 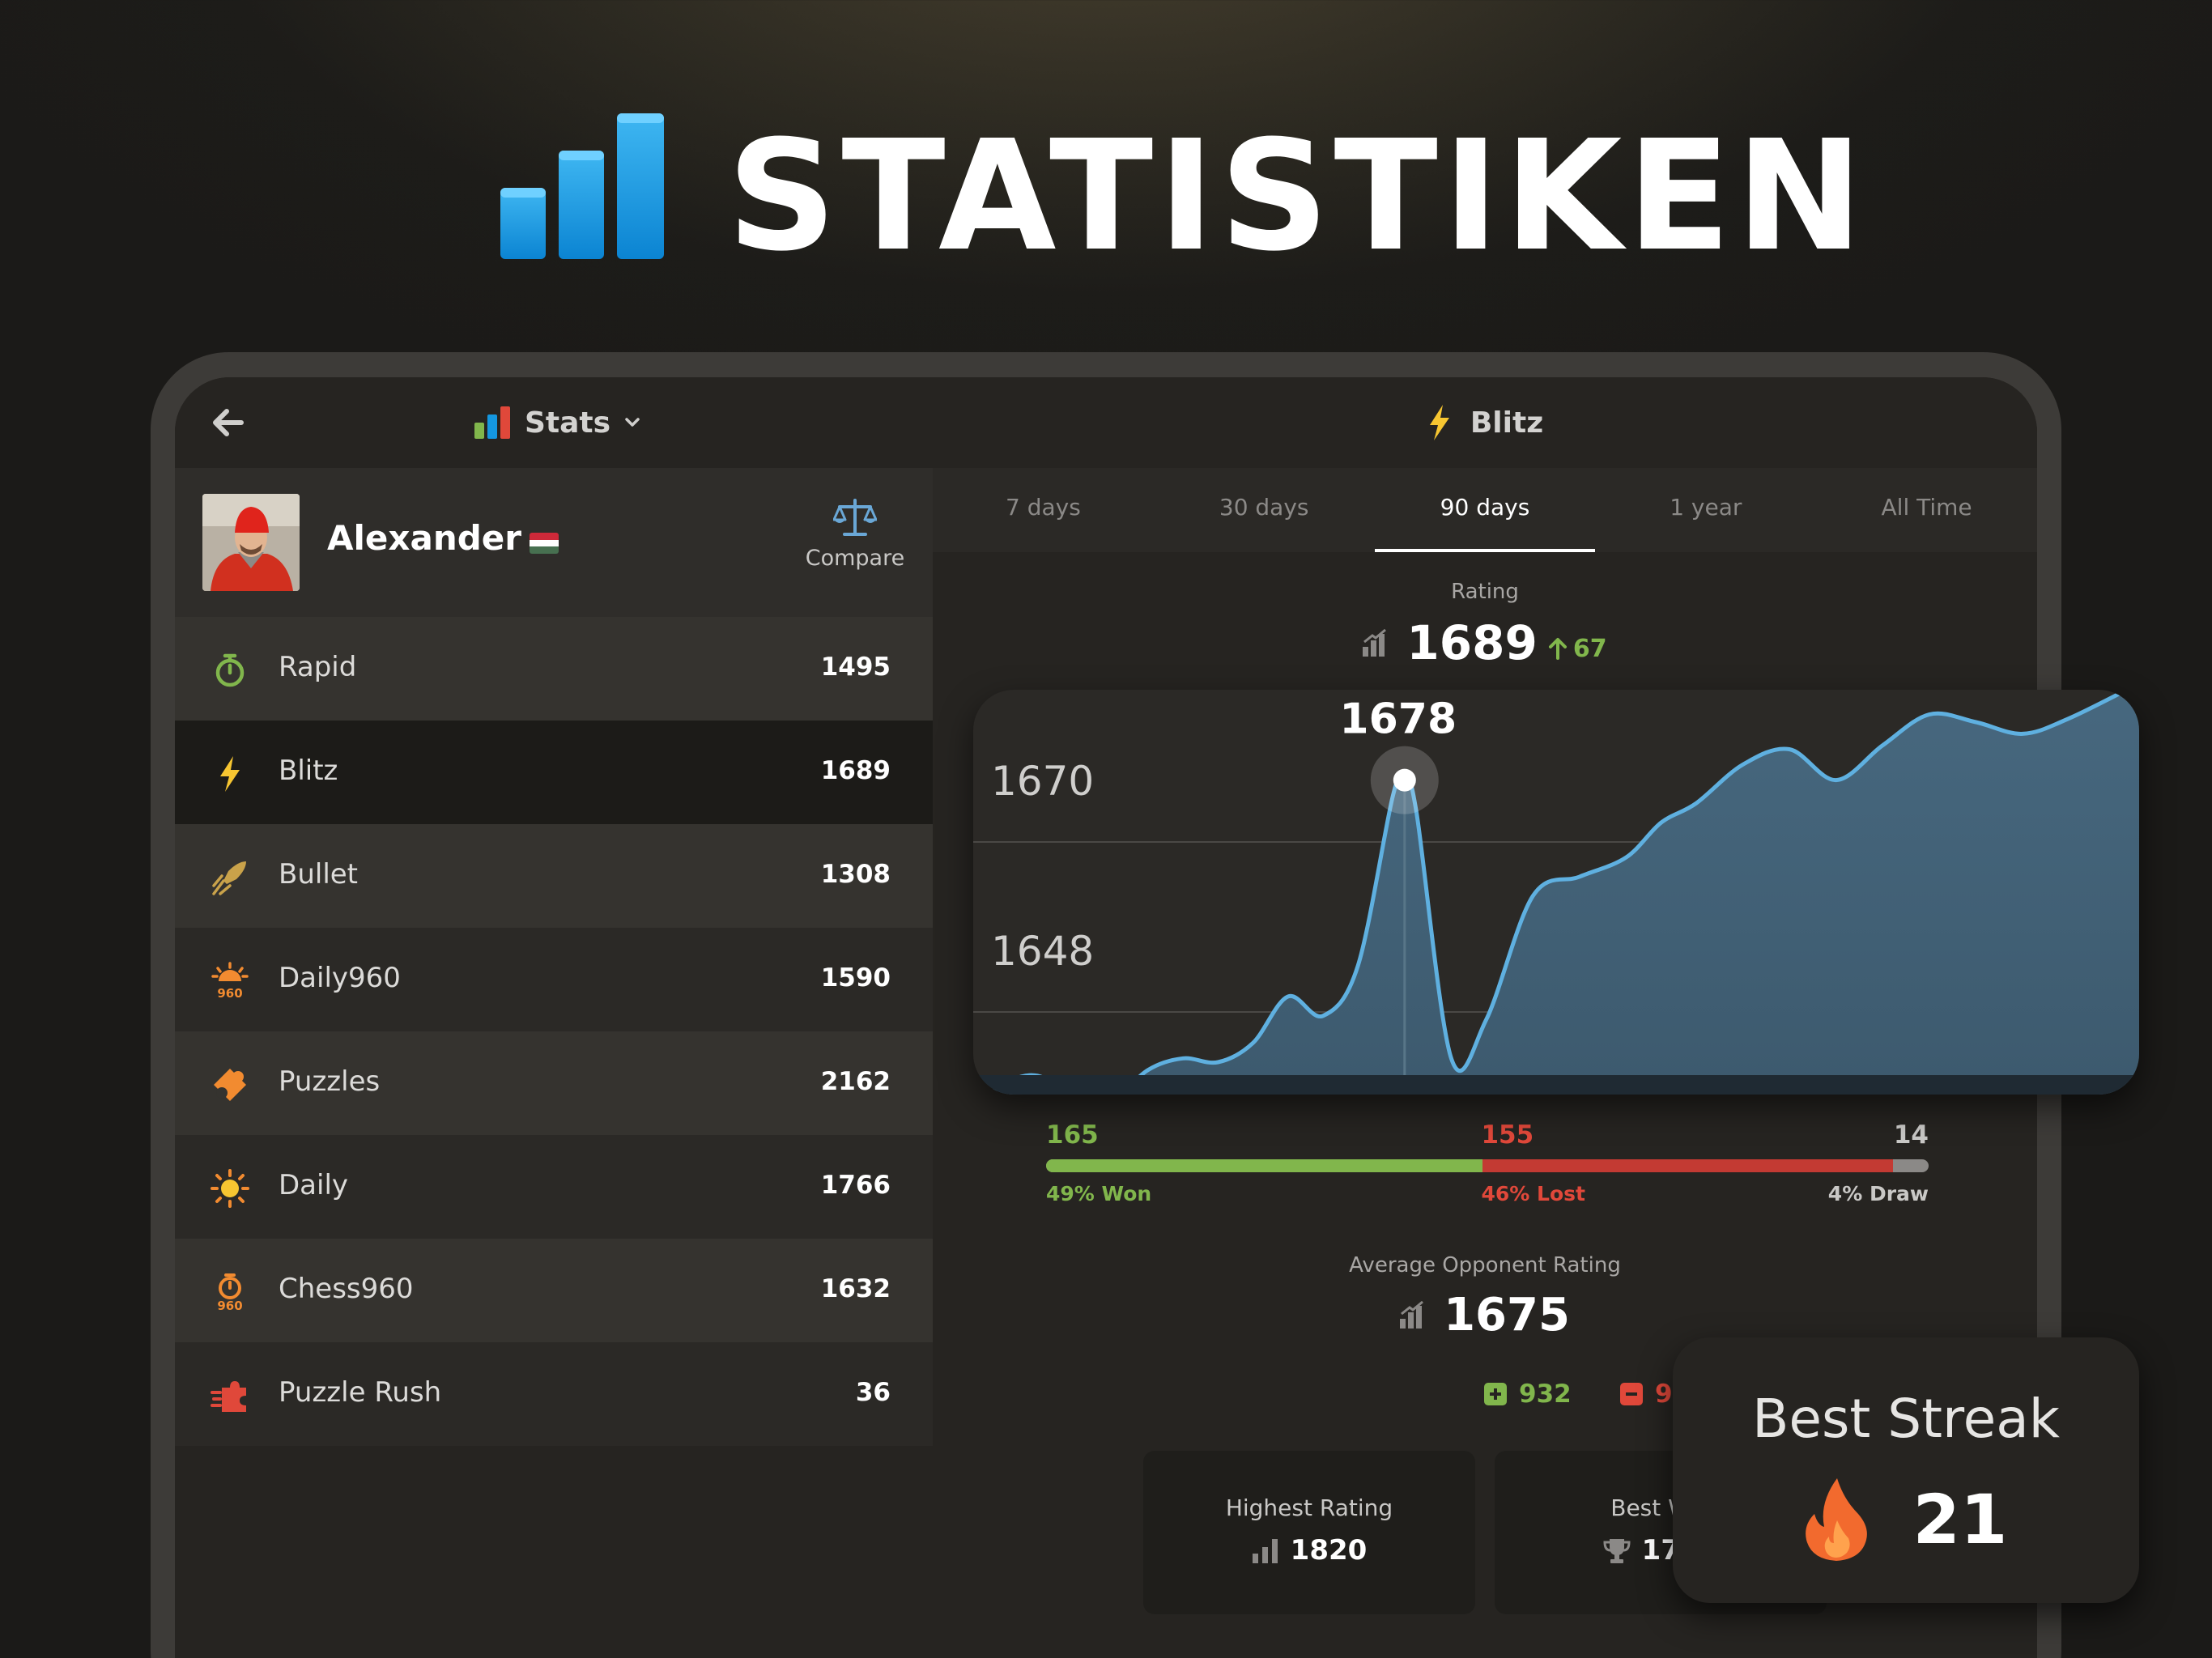 I want to click on sidebar-item-bullet: Bullet 1308, so click(x=554, y=876).